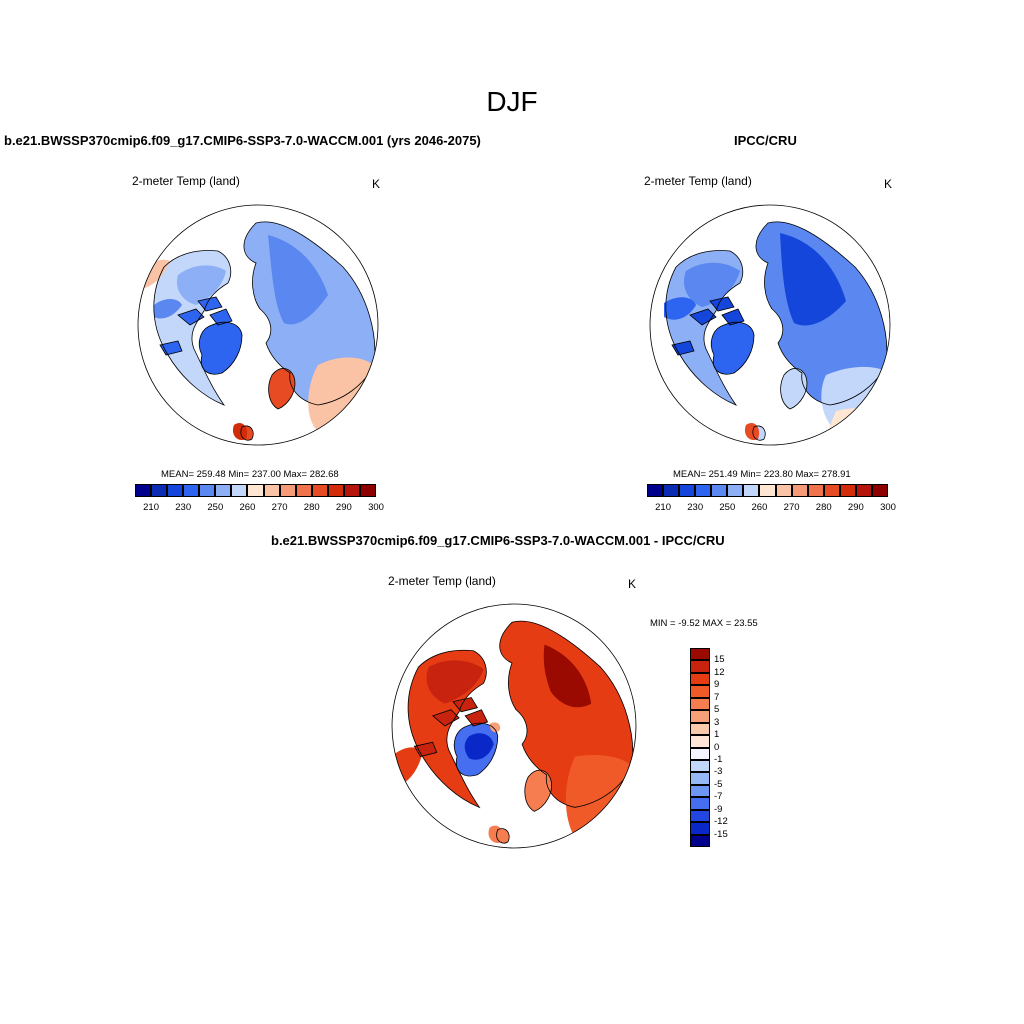 The width and height of the screenshot is (1024, 1024). What do you see at coordinates (717, 722) in the screenshot?
I see `diff-colorbar-tick-label: 3` at bounding box center [717, 722].